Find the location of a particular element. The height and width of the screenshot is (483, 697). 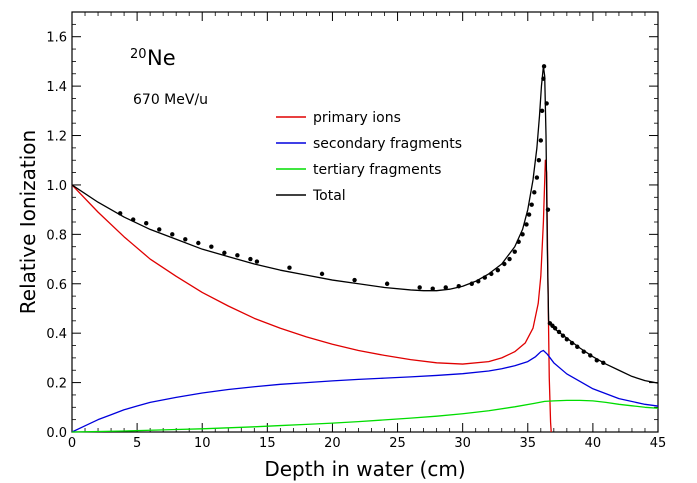

x-tick-label: 0 is located at coordinates (72, 443).